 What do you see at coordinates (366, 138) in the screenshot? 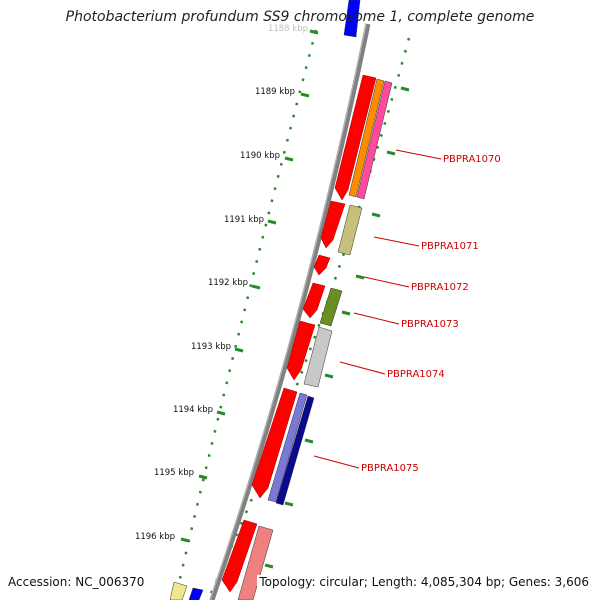
I see `orange-feature` at bounding box center [366, 138].